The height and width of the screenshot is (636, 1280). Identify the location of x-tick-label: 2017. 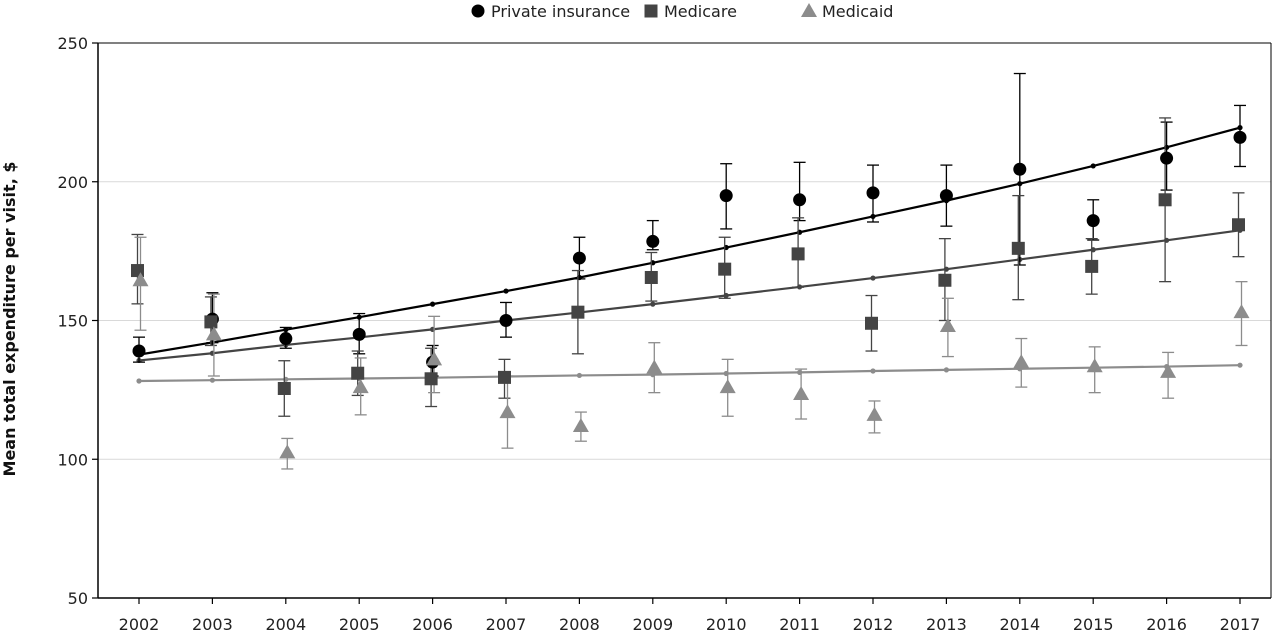
(1240, 624).